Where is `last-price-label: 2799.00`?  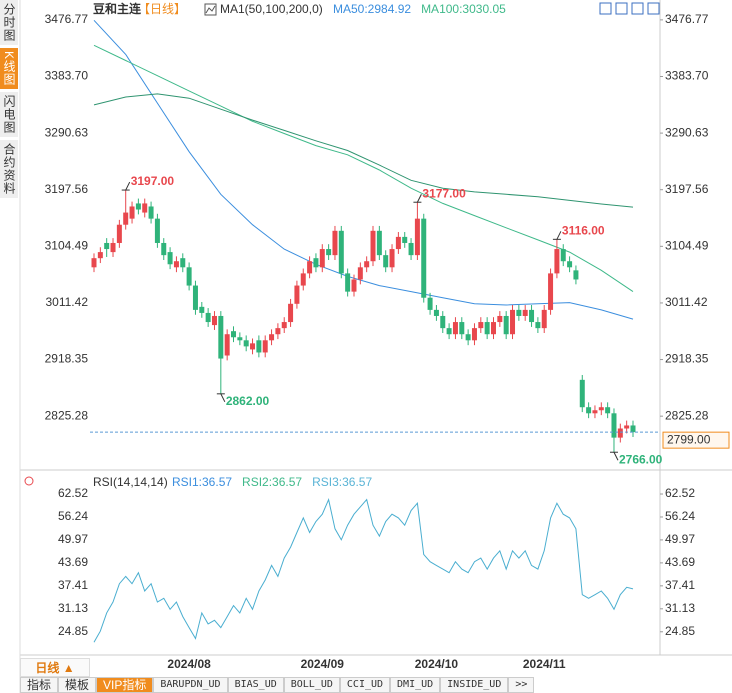
last-price-label: 2799.00 is located at coordinates (689, 439).